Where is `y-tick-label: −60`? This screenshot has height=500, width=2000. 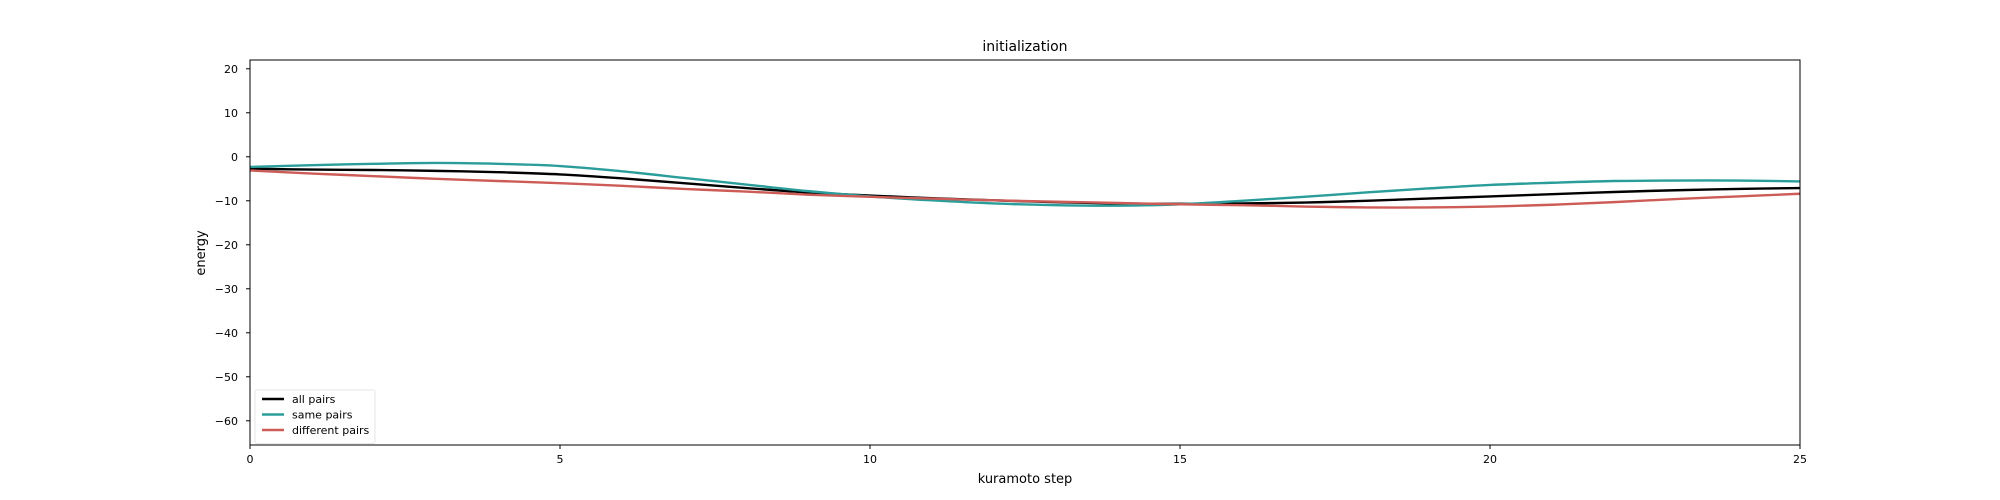
y-tick-label: −60 is located at coordinates (226, 421).